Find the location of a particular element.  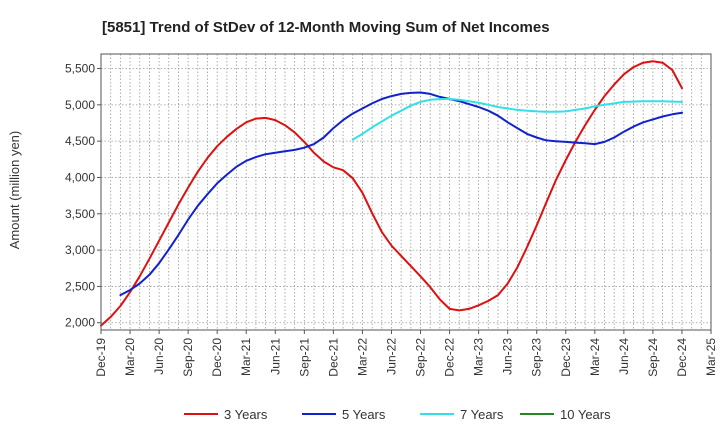

legend-label: 5 Years is located at coordinates (364, 414).